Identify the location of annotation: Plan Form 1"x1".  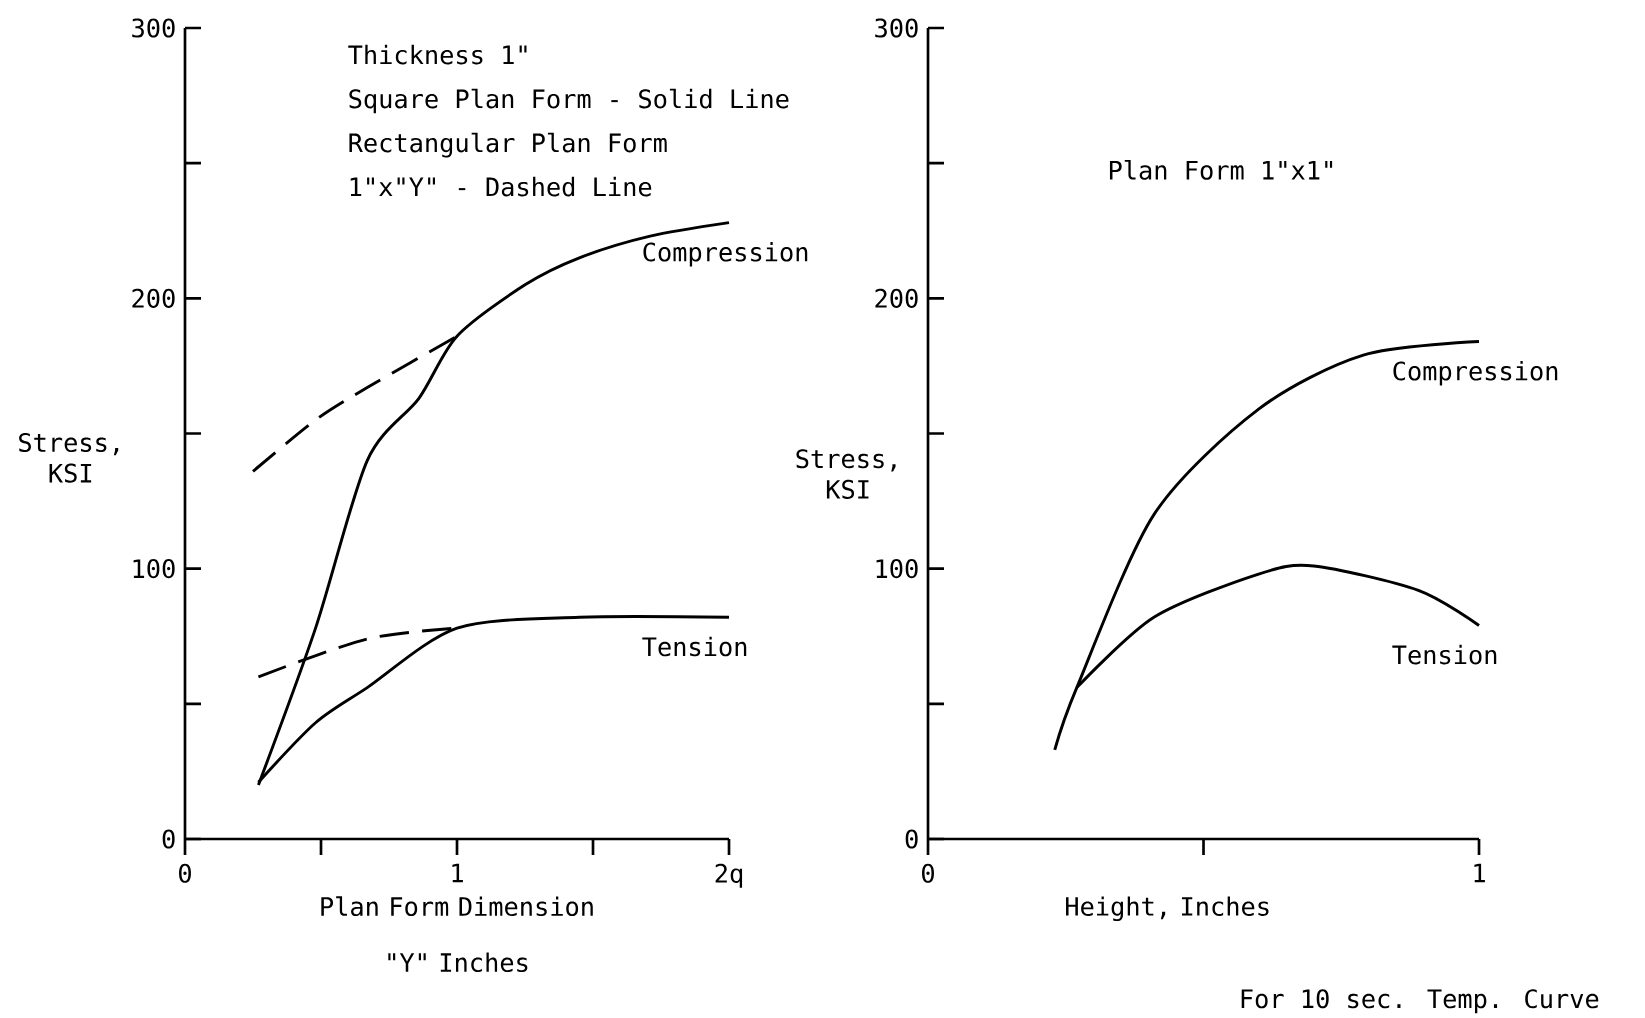
(1221, 170).